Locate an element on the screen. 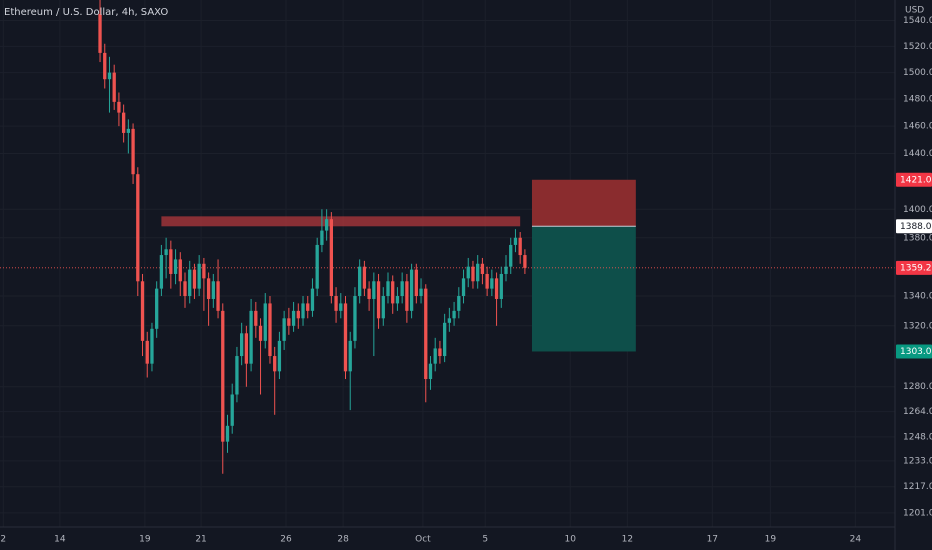 The width and height of the screenshot is (932, 550). price-tag-label: 1421.0 is located at coordinates (916, 180).